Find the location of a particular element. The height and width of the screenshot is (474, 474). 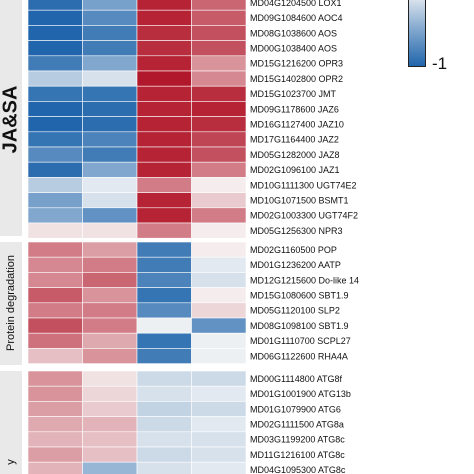

row-label: MD09G1178600 JAZ6 is located at coordinates (294, 109).